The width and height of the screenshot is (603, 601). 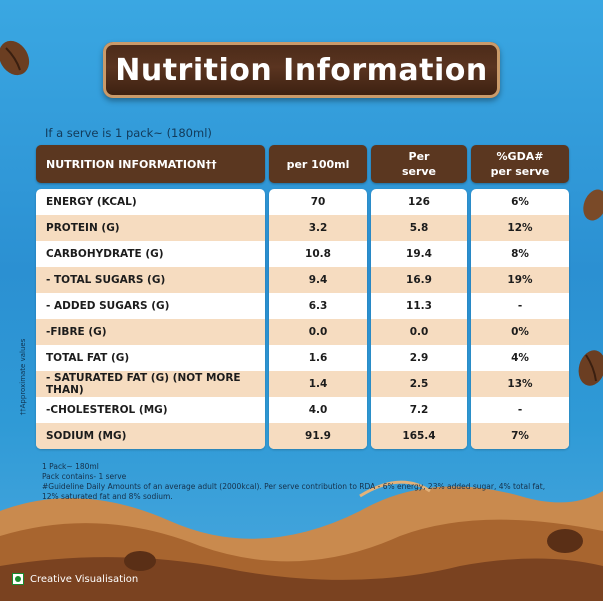 I want to click on column-per-serve: 126 5.8 19.4 16.9 11.3 0.0 2.9 2.5 7.2 165.4, so click(x=419, y=319).